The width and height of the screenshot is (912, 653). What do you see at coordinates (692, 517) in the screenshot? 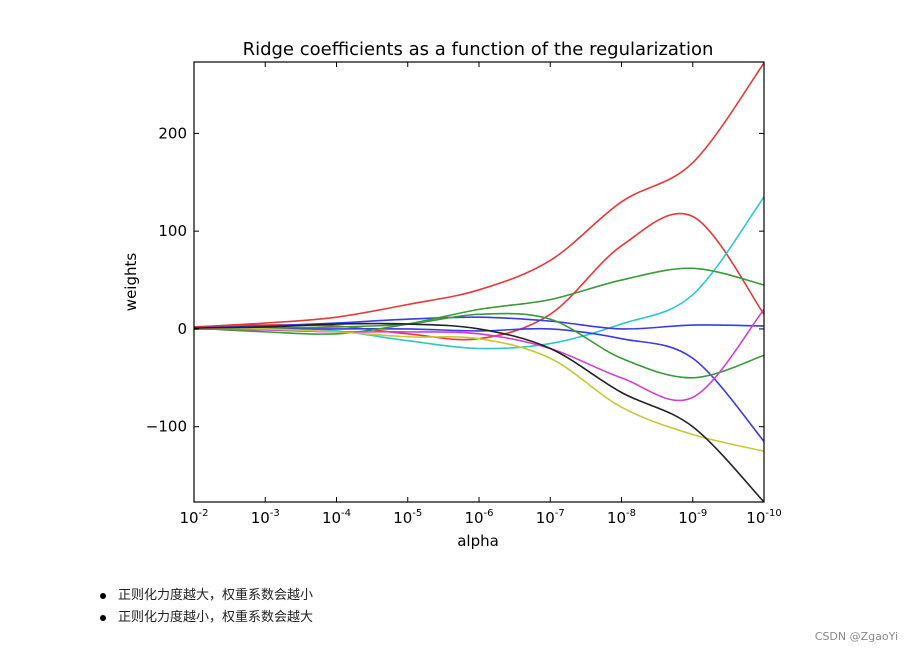
I see `x-tick-label: 10⁻⁹` at bounding box center [692, 517].